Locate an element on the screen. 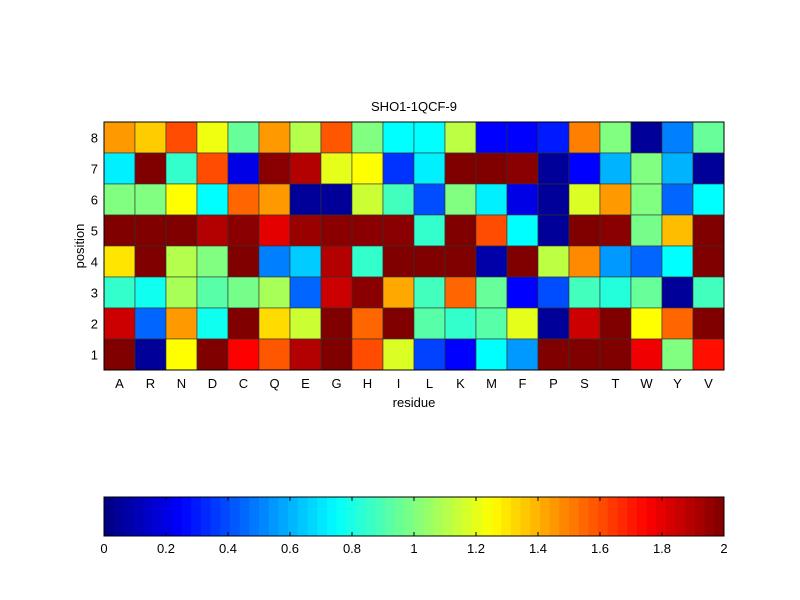  heatmap-cell-3-D is located at coordinates (212, 292).